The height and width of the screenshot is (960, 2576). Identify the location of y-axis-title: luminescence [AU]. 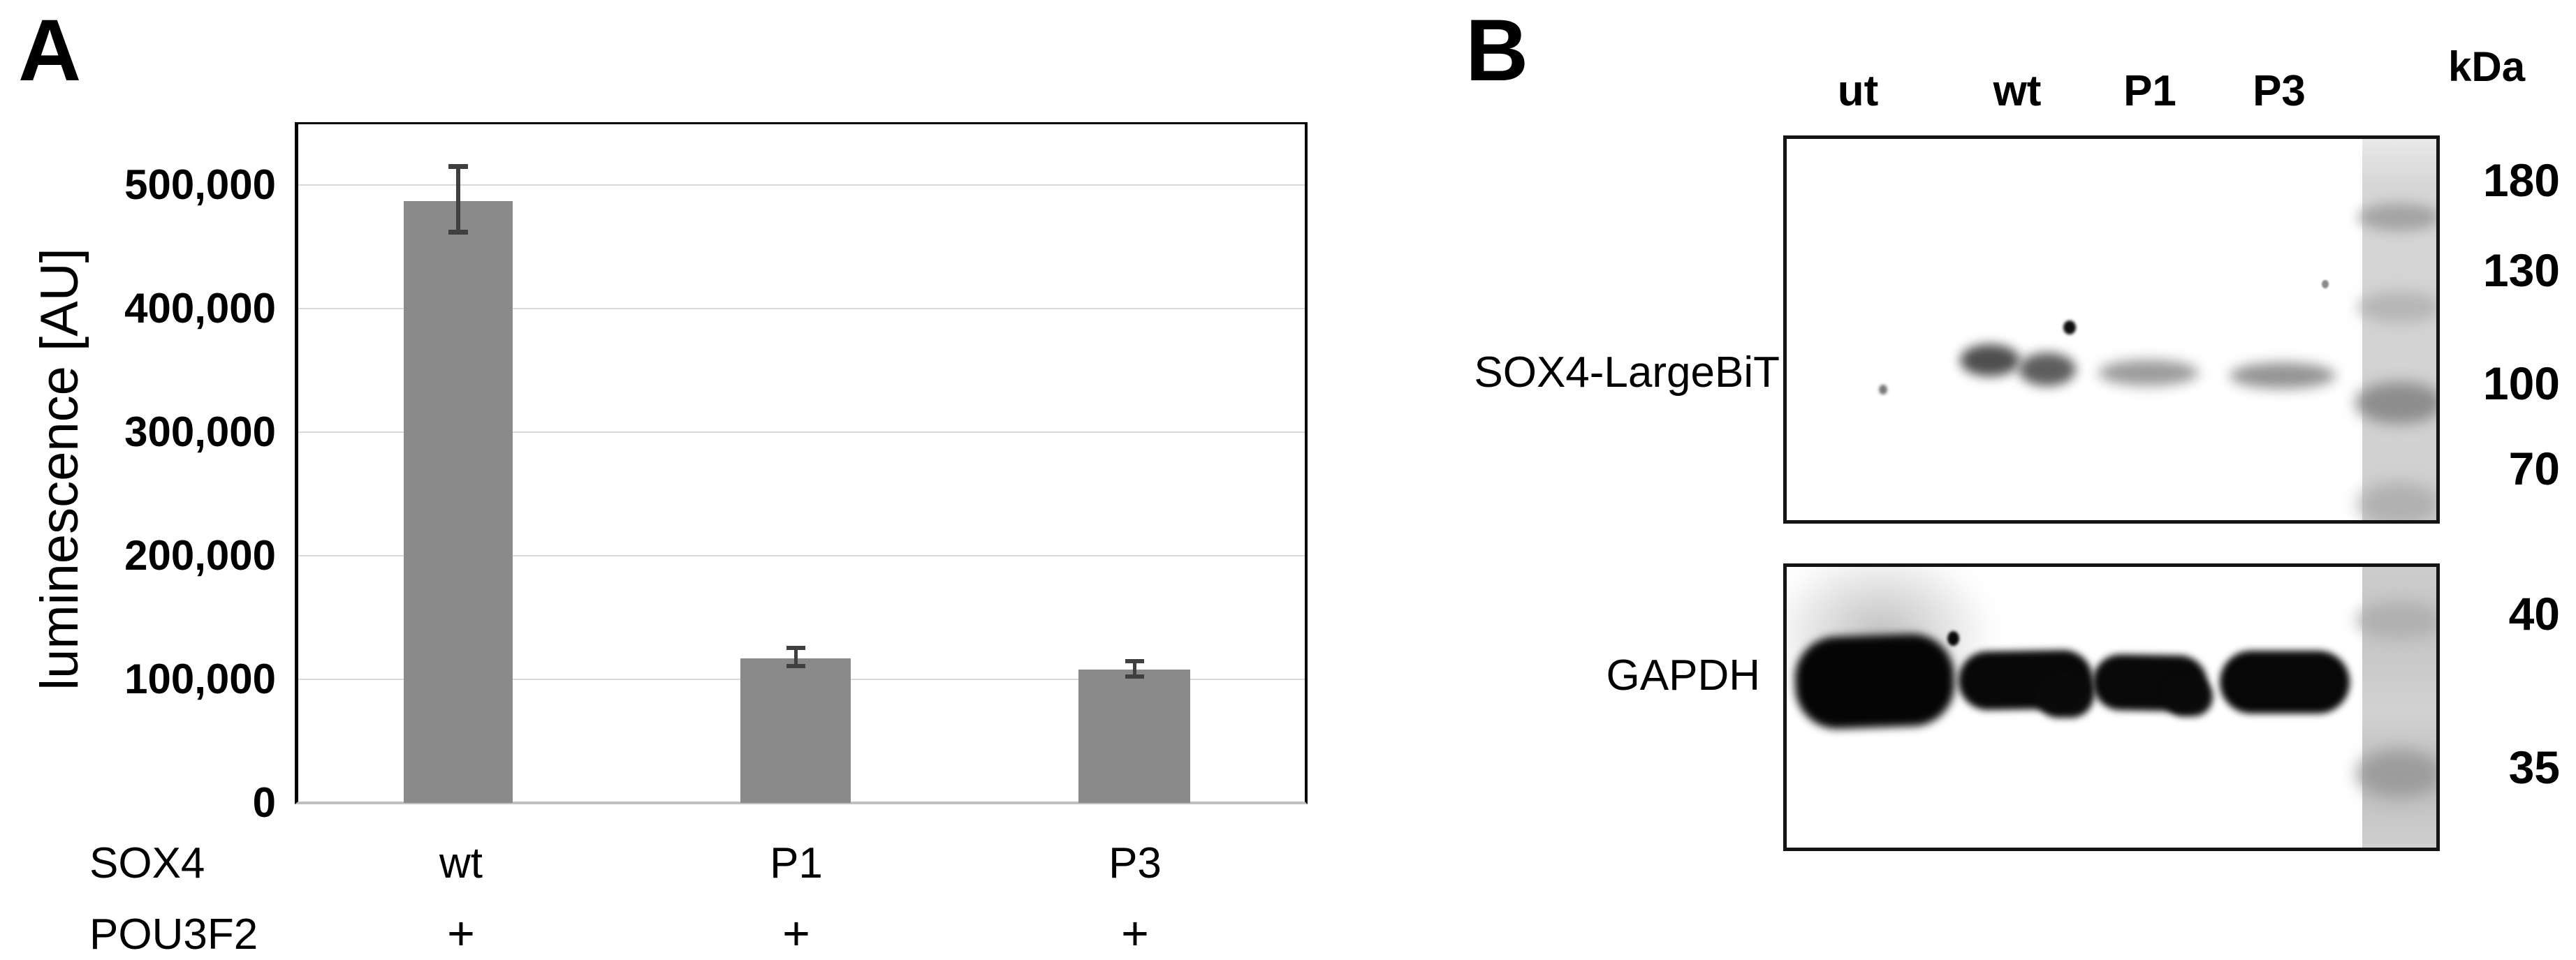
(60, 470).